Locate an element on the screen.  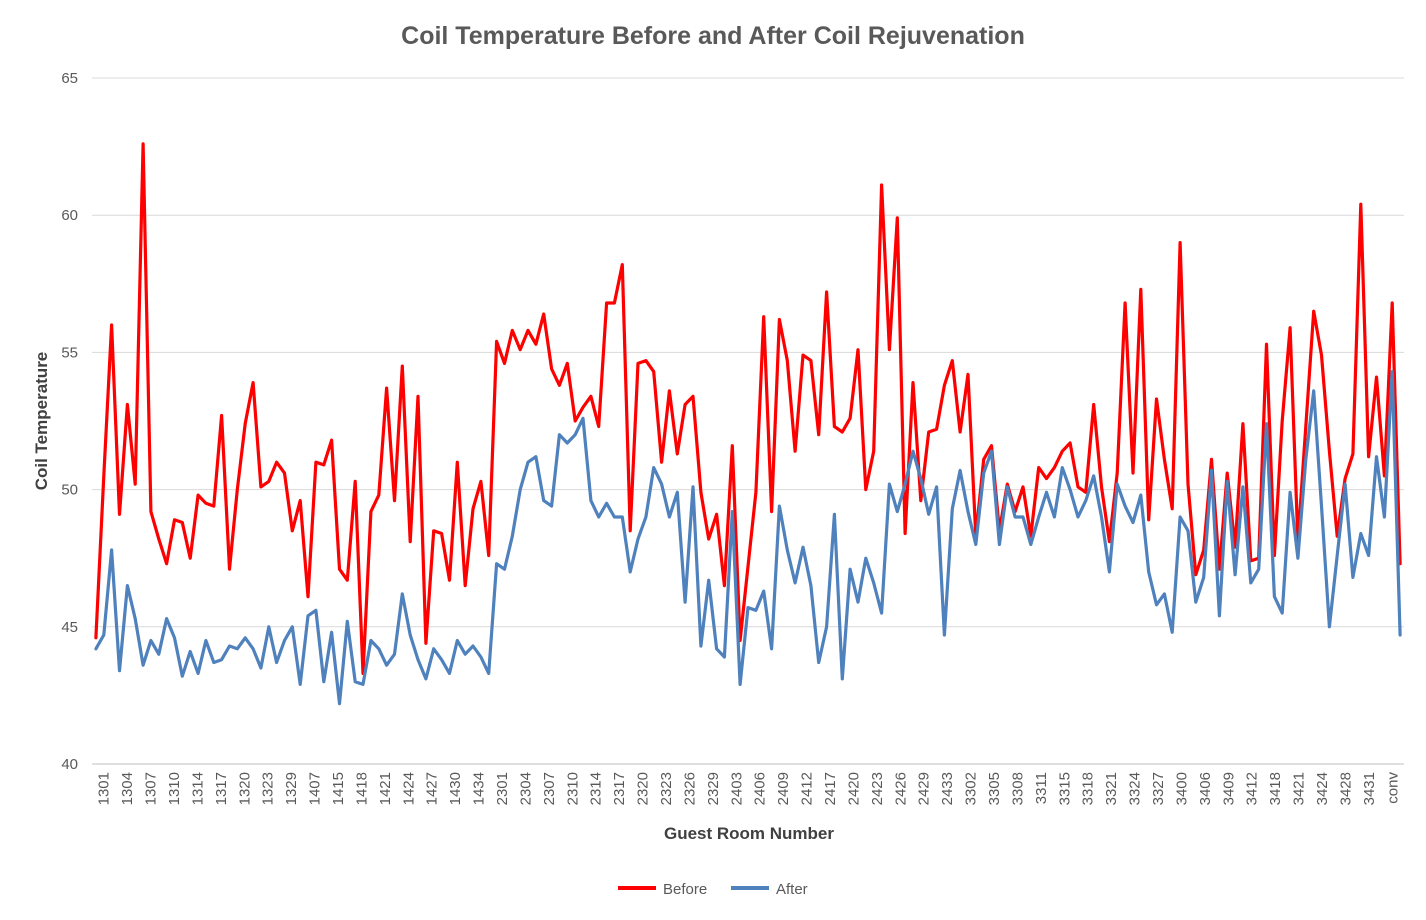
x-tick-label: 2420 is located at coordinates (853, 788).